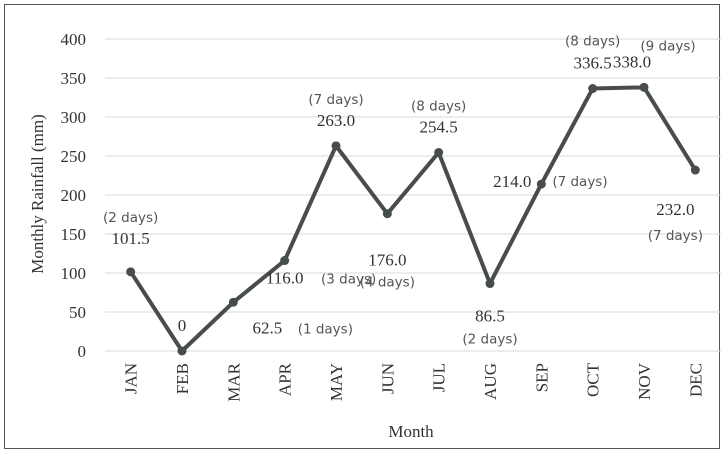 This screenshot has height=453, width=724. I want to click on x-tick-label: MAR, so click(233, 381).